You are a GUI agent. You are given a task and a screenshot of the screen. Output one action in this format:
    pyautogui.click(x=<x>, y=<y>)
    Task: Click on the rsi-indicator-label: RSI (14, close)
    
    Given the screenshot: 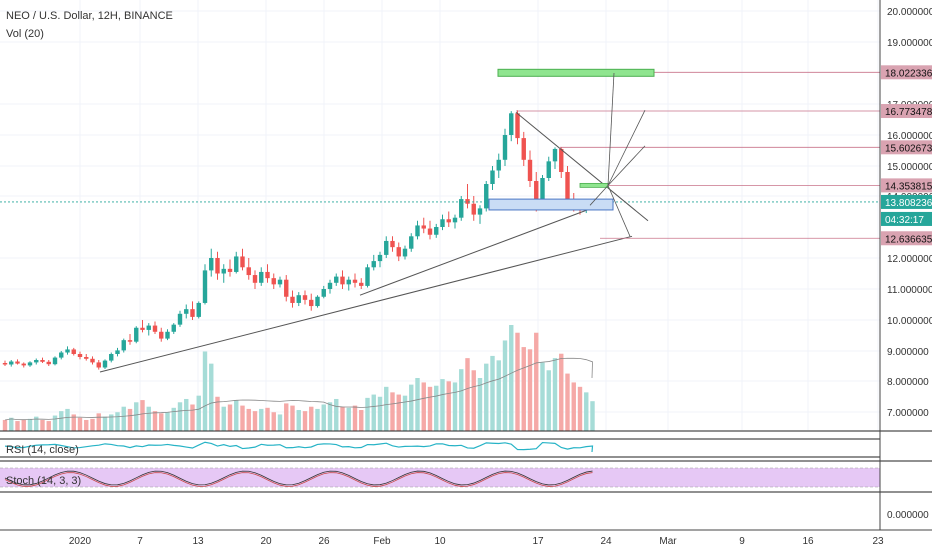 What is the action you would take?
    pyautogui.click(x=42, y=450)
    